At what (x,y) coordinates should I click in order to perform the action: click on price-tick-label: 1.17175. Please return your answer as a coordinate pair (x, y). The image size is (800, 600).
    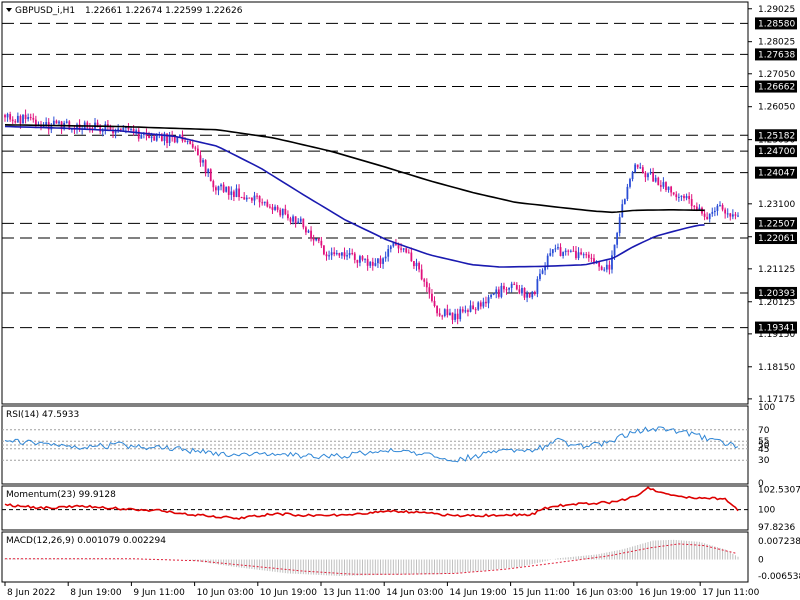
    Looking at the image, I should click on (776, 400).